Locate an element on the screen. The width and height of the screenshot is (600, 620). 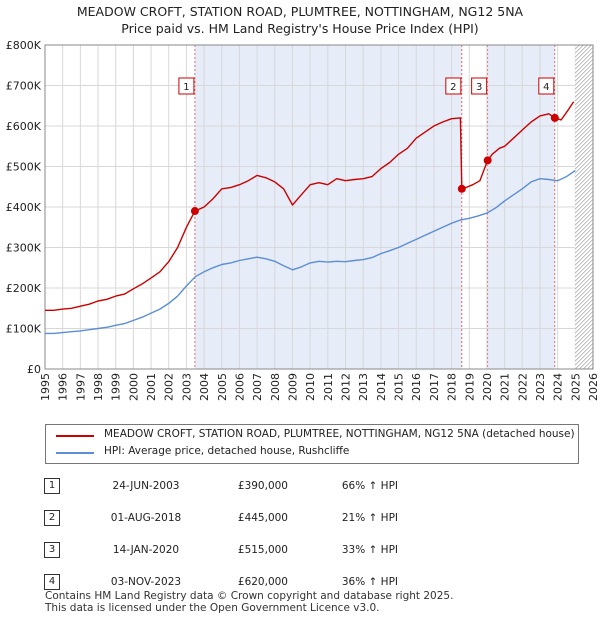
sale-price: £515,000 is located at coordinates (262, 550).